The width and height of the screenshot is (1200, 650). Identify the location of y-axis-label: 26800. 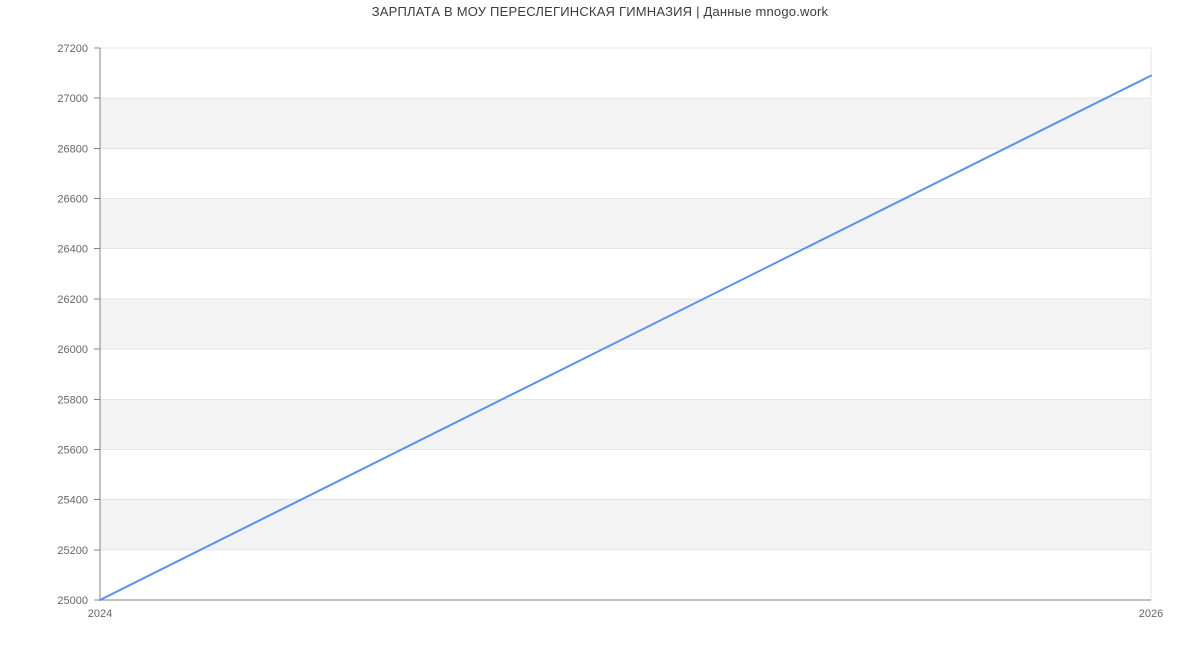
(72, 149).